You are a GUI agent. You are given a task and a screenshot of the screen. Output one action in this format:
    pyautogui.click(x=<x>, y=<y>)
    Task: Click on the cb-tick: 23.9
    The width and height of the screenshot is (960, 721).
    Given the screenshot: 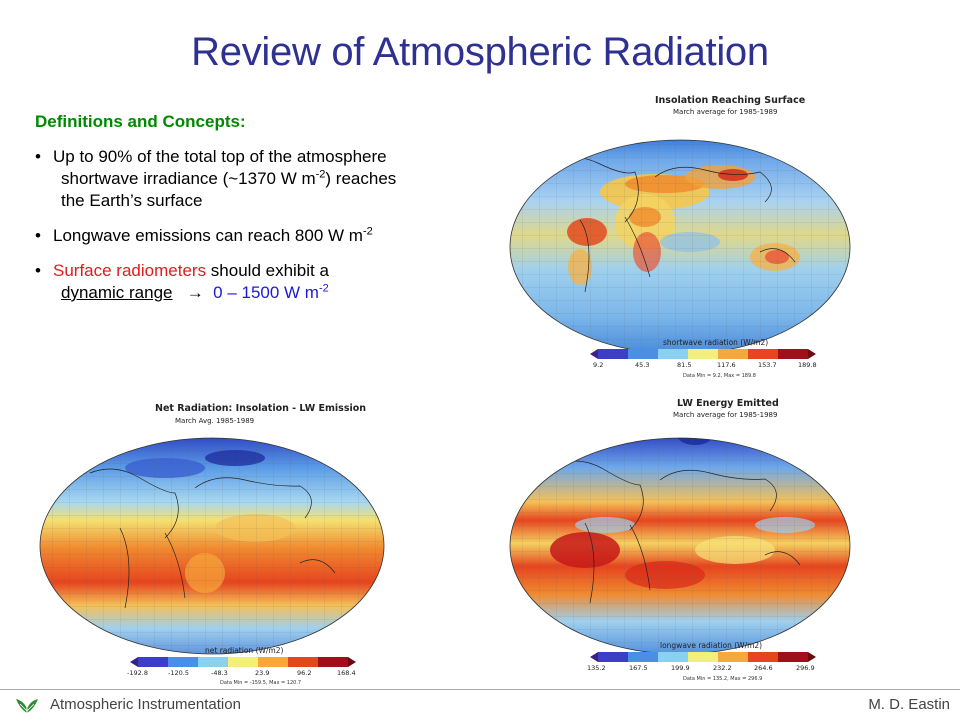 What is the action you would take?
    pyautogui.click(x=262, y=673)
    